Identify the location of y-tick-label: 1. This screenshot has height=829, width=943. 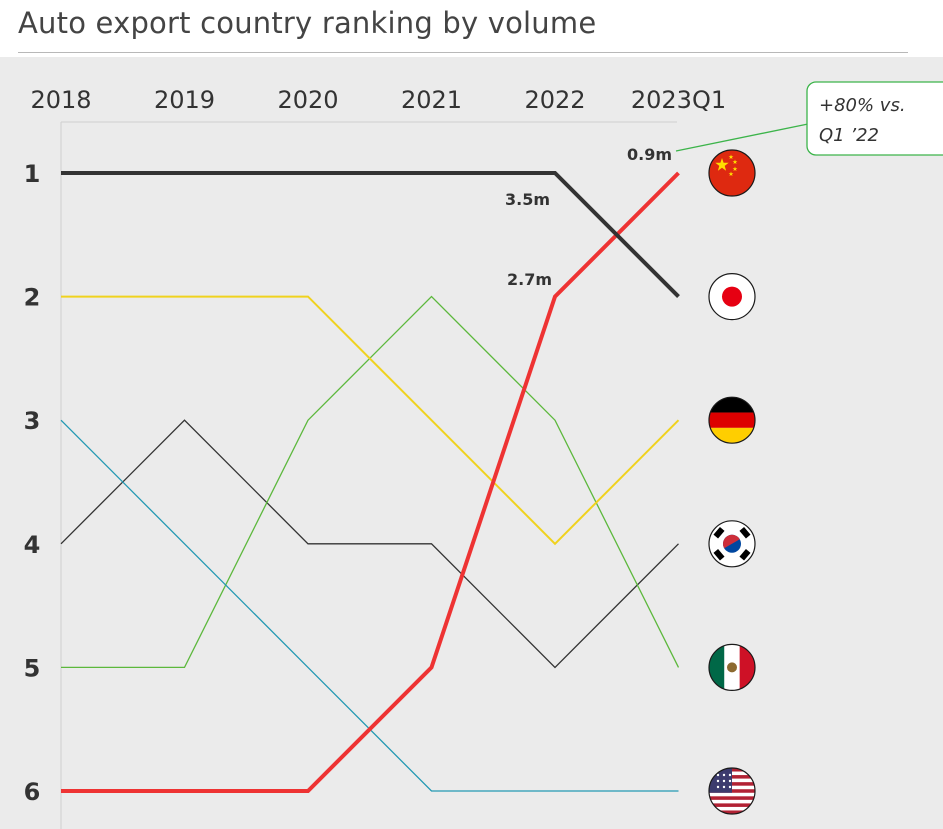
(32, 174).